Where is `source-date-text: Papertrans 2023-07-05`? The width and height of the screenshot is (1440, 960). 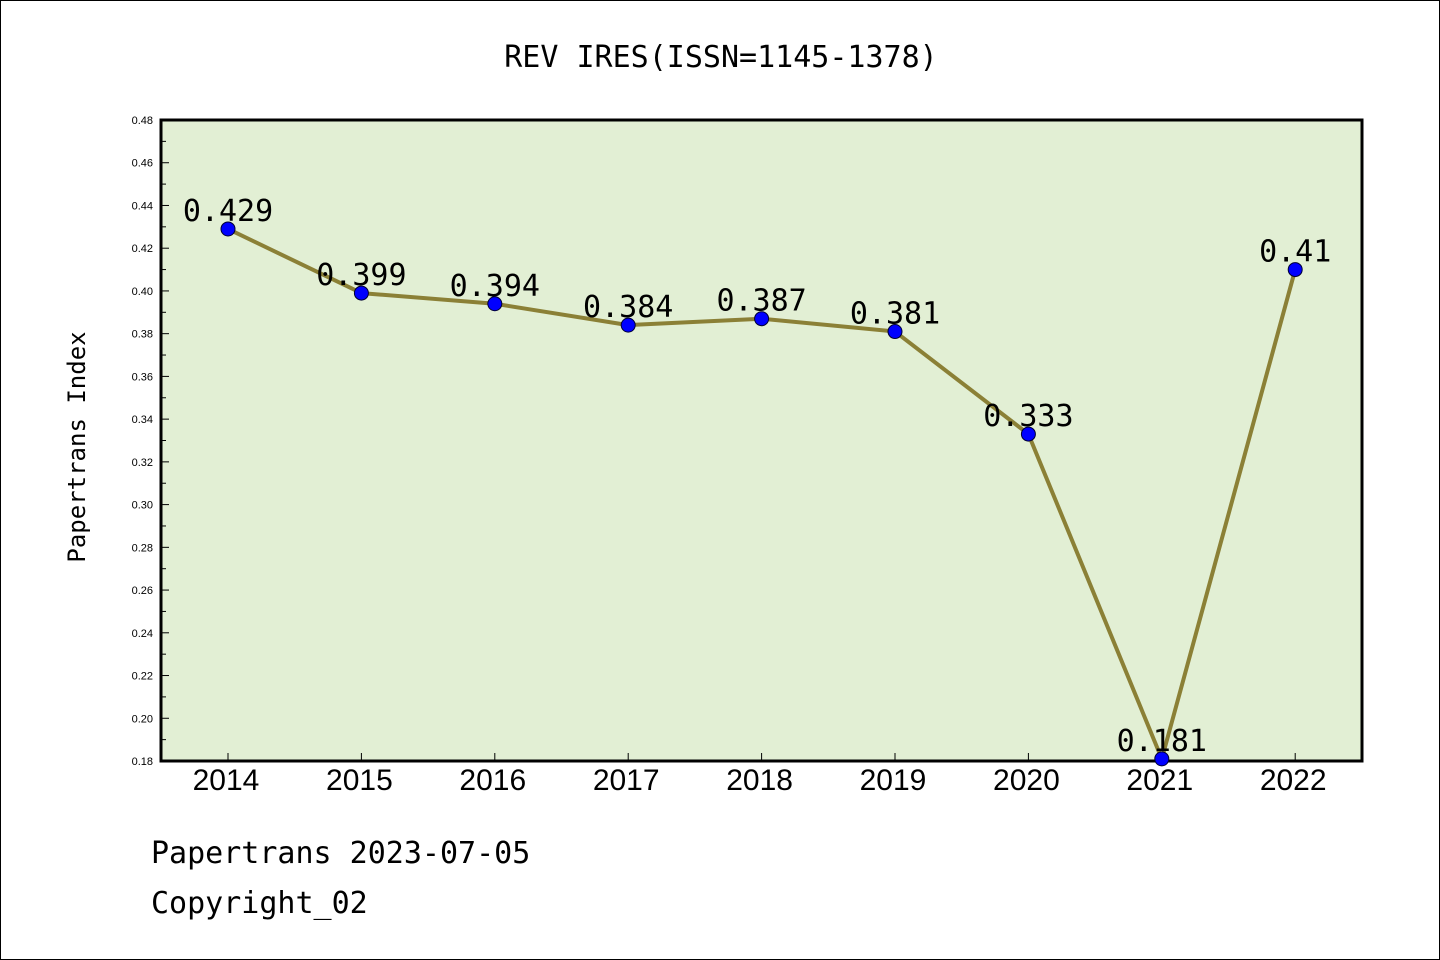 source-date-text: Papertrans 2023-07-05 is located at coordinates (341, 853).